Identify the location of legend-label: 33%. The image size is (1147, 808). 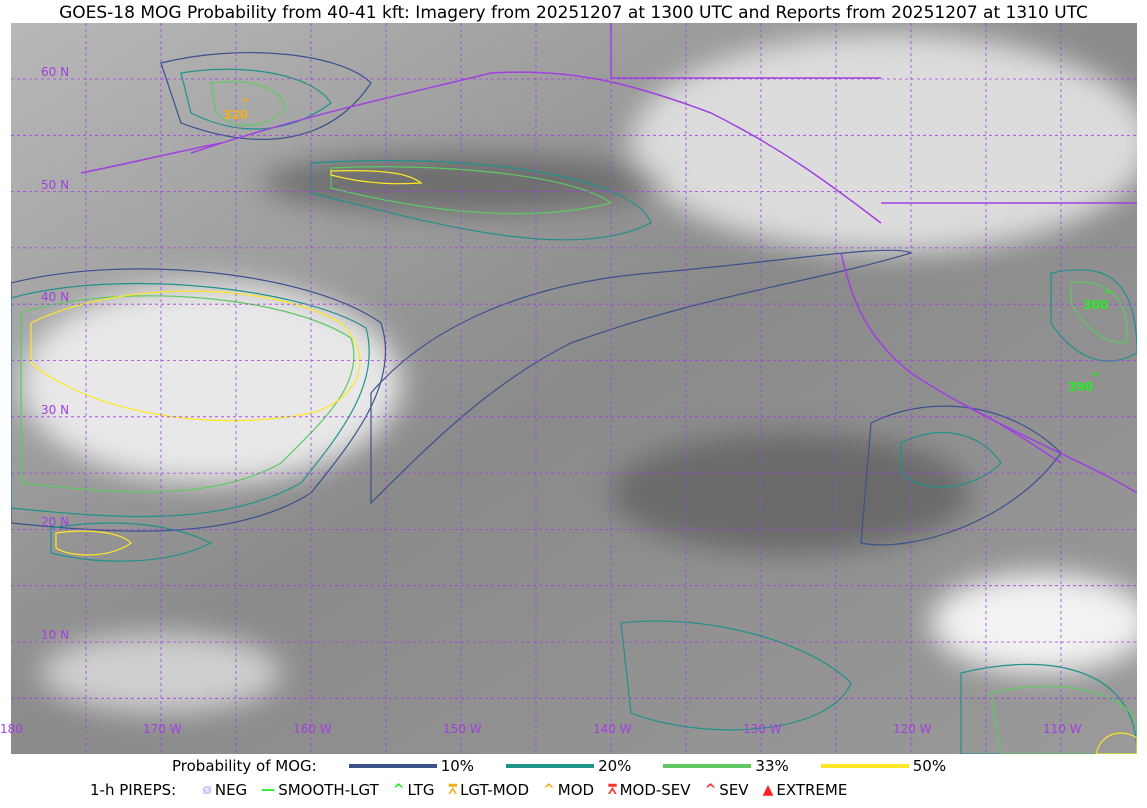
(772, 766).